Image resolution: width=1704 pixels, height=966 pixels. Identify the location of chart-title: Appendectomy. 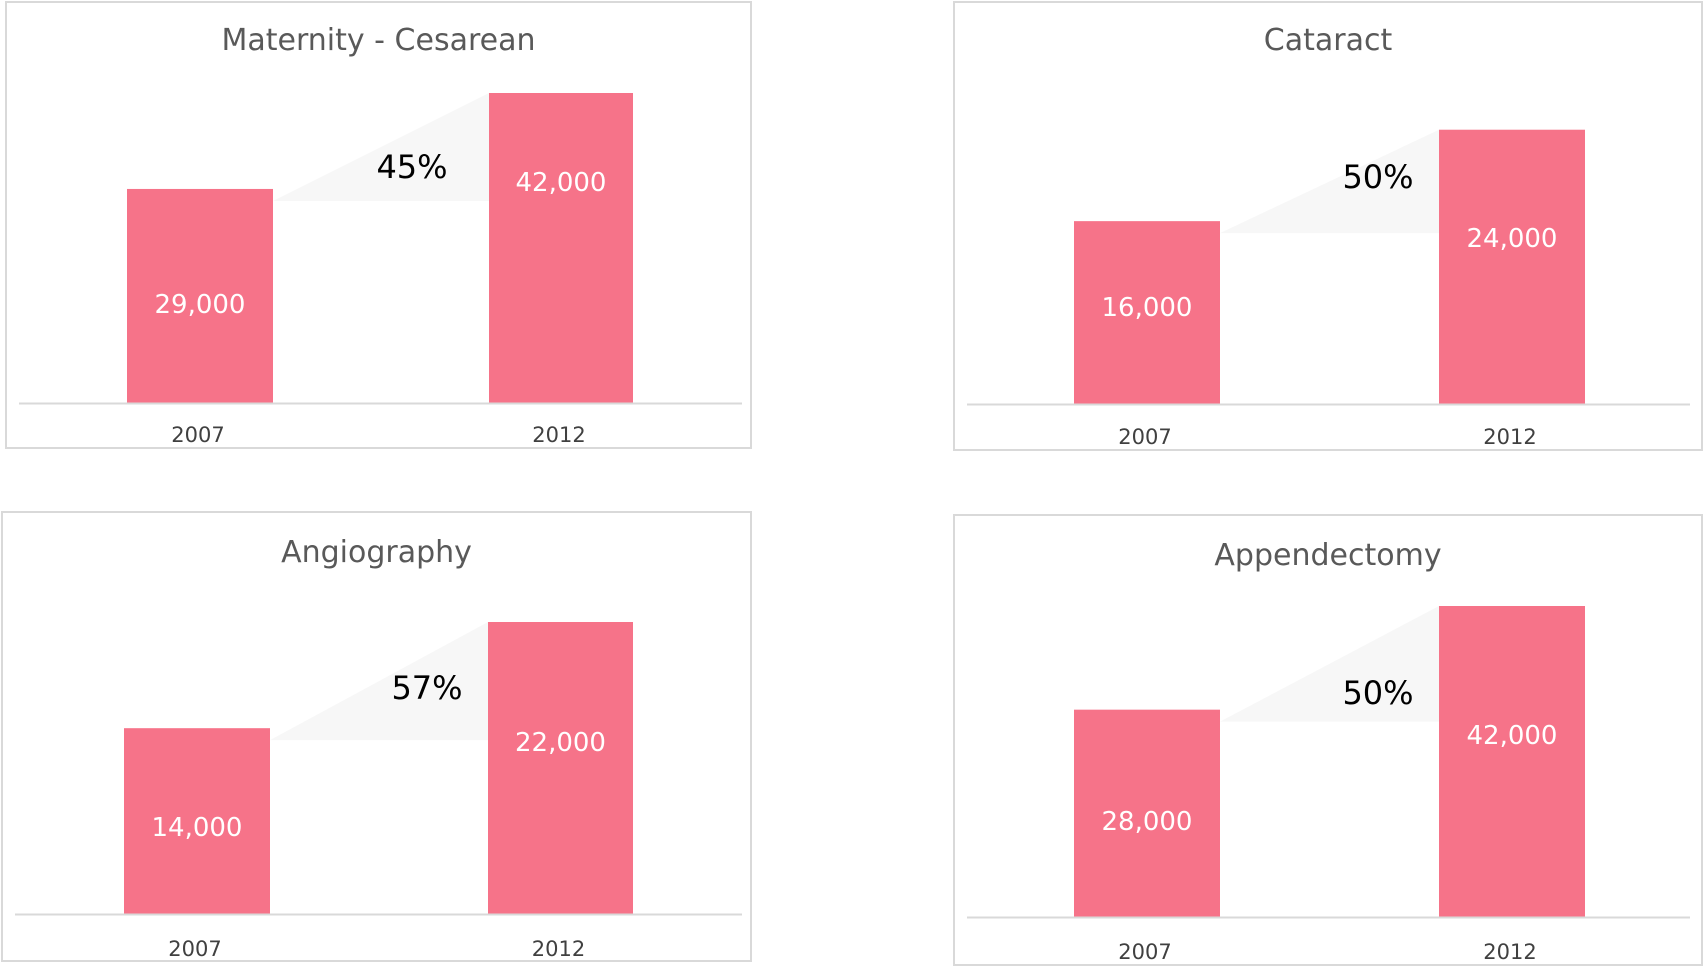
(1328, 555).